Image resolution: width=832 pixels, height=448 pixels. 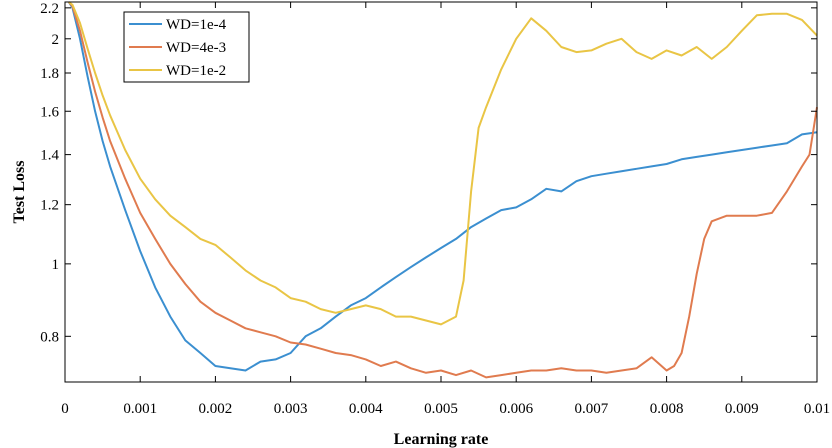 What do you see at coordinates (56, 40) in the screenshot?
I see `y-tick-label: 2` at bounding box center [56, 40].